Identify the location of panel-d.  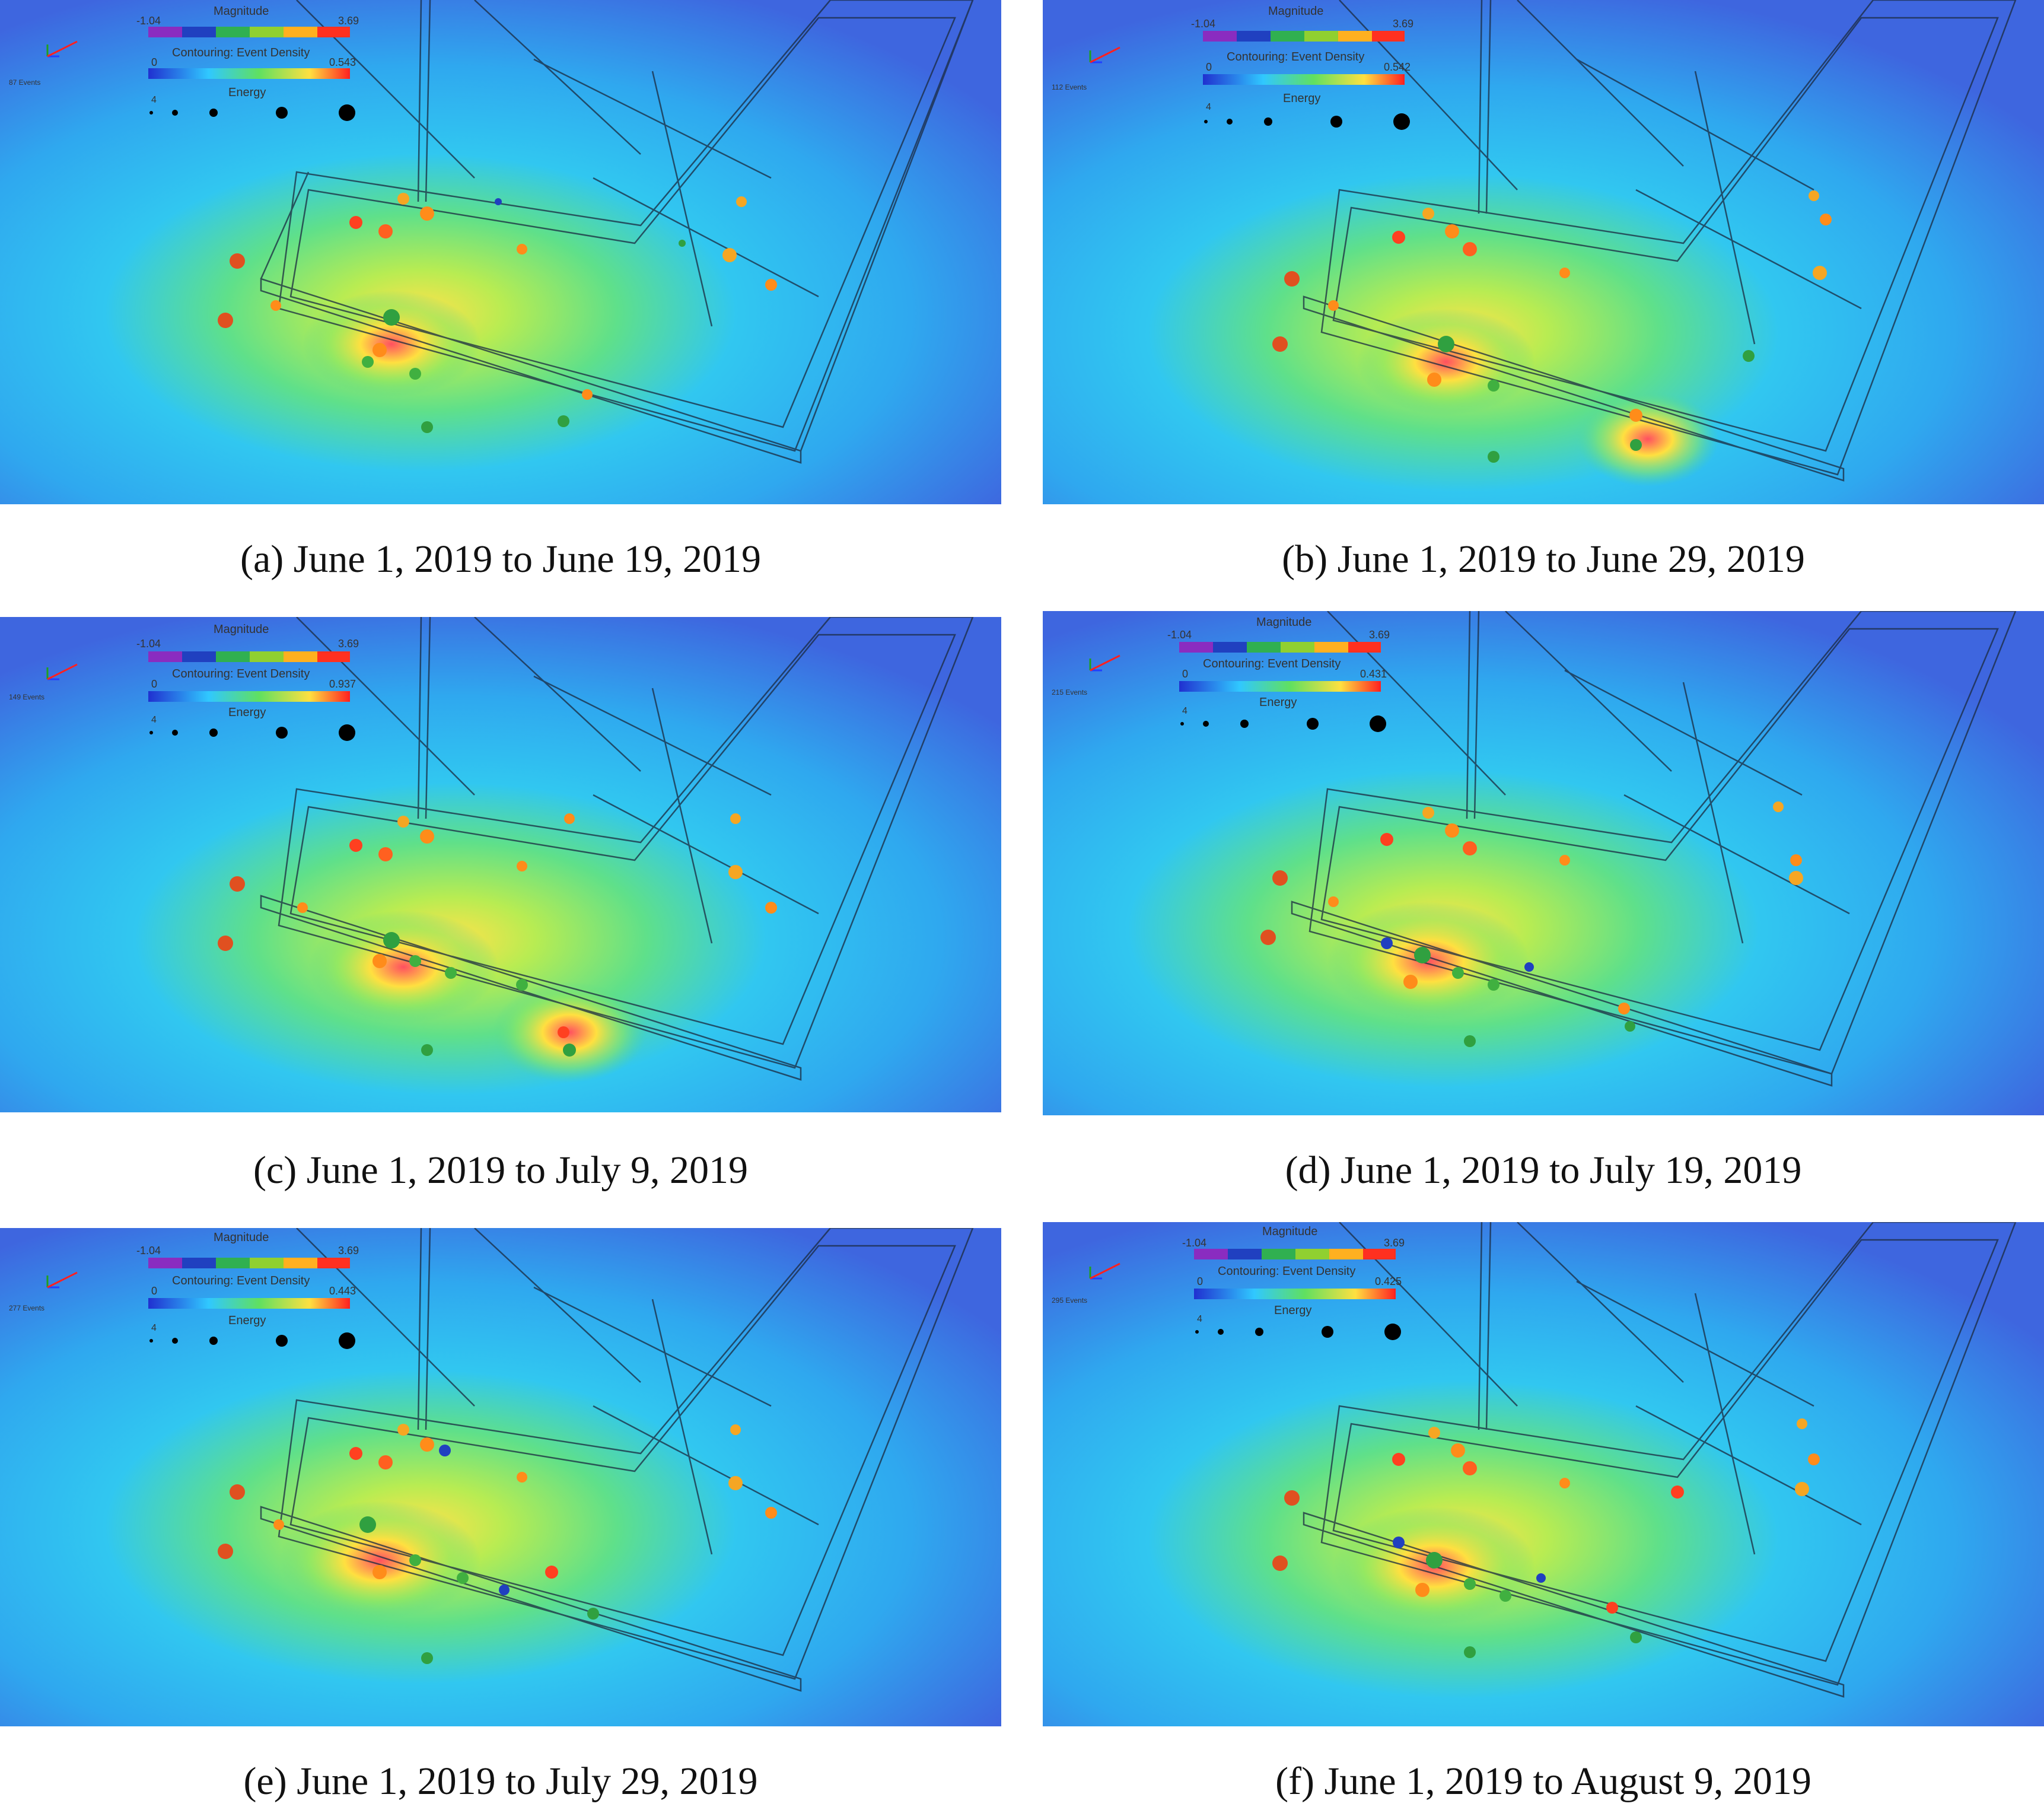
(1543, 863).